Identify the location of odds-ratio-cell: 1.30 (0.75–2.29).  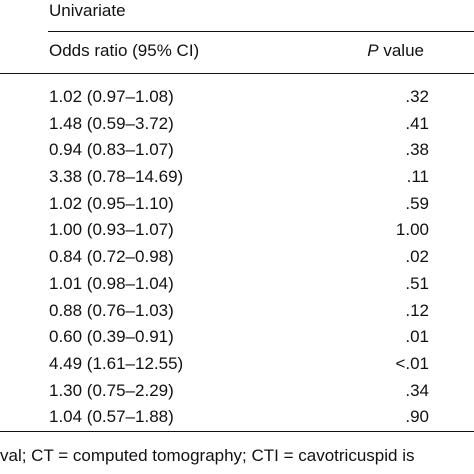
(111, 390).